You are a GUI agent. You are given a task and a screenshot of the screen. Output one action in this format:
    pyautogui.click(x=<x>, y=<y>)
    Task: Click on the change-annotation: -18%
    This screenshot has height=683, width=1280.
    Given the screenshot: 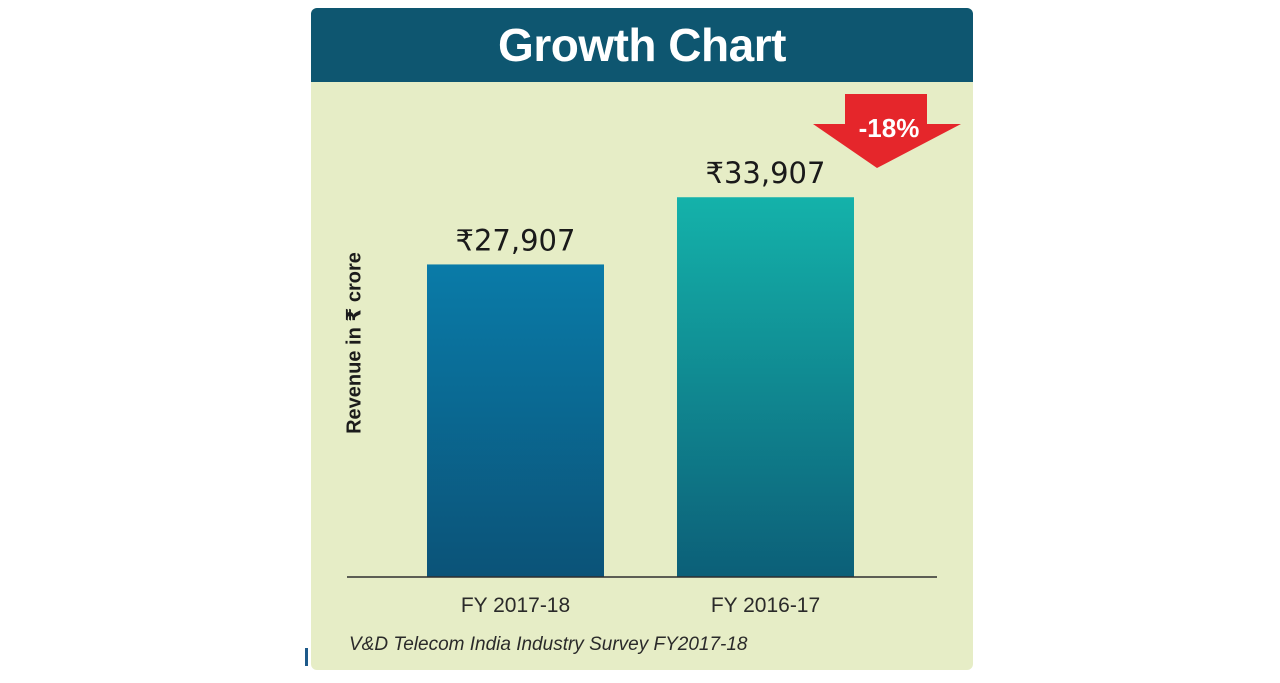 What is the action you would take?
    pyautogui.click(x=887, y=131)
    